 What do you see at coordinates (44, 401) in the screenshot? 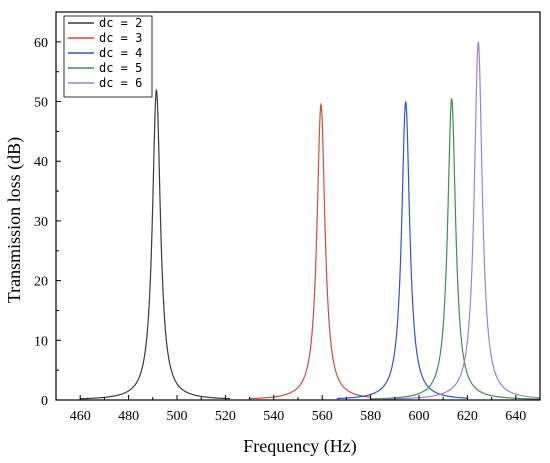
I see `y-tick-label: 0` at bounding box center [44, 401].